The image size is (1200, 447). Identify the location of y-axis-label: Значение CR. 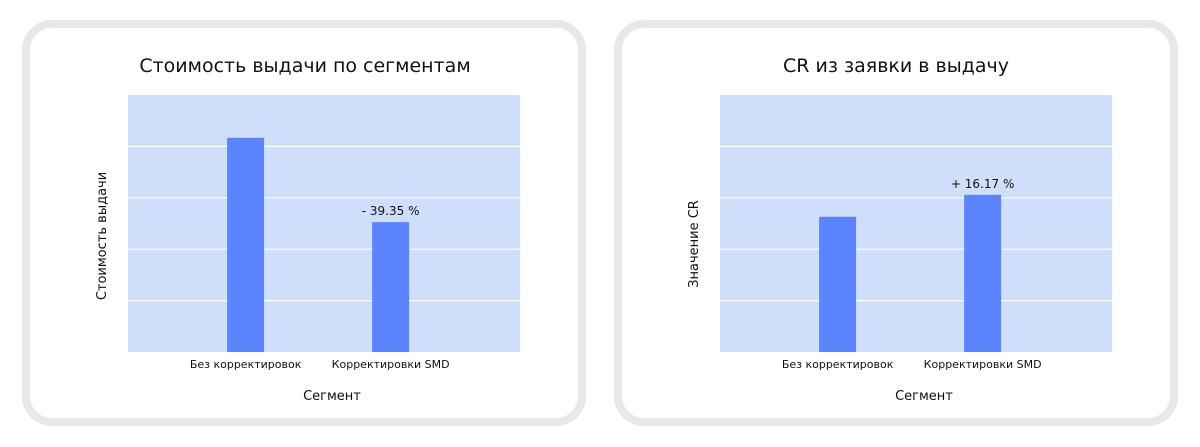
(694, 244).